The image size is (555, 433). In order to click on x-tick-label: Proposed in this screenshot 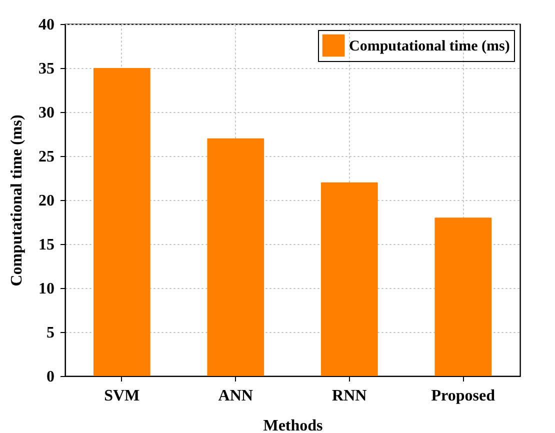, I will do `click(463, 396)`.